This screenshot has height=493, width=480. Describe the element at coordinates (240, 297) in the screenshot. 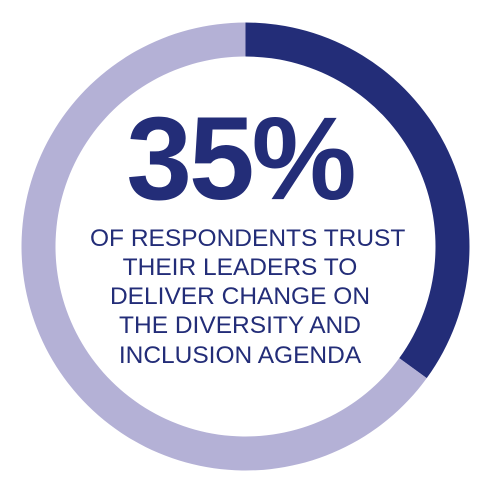

I see `caption-line-3: DELIVER CHANGE ON` at that location.